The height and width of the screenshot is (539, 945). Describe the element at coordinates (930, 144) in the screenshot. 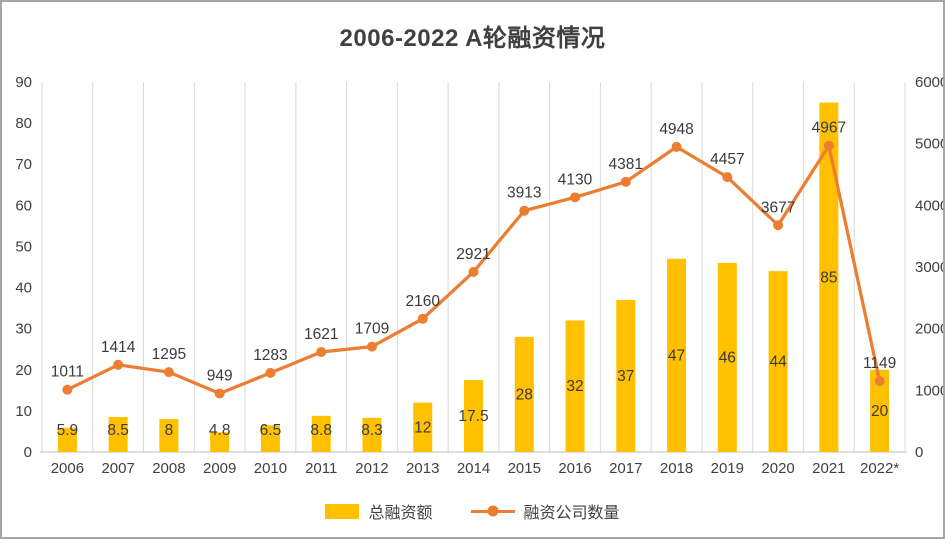

I see `right-axis-tick-label: 5000` at that location.